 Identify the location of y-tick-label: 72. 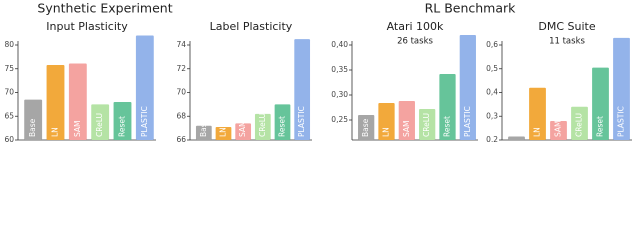
(181, 68).